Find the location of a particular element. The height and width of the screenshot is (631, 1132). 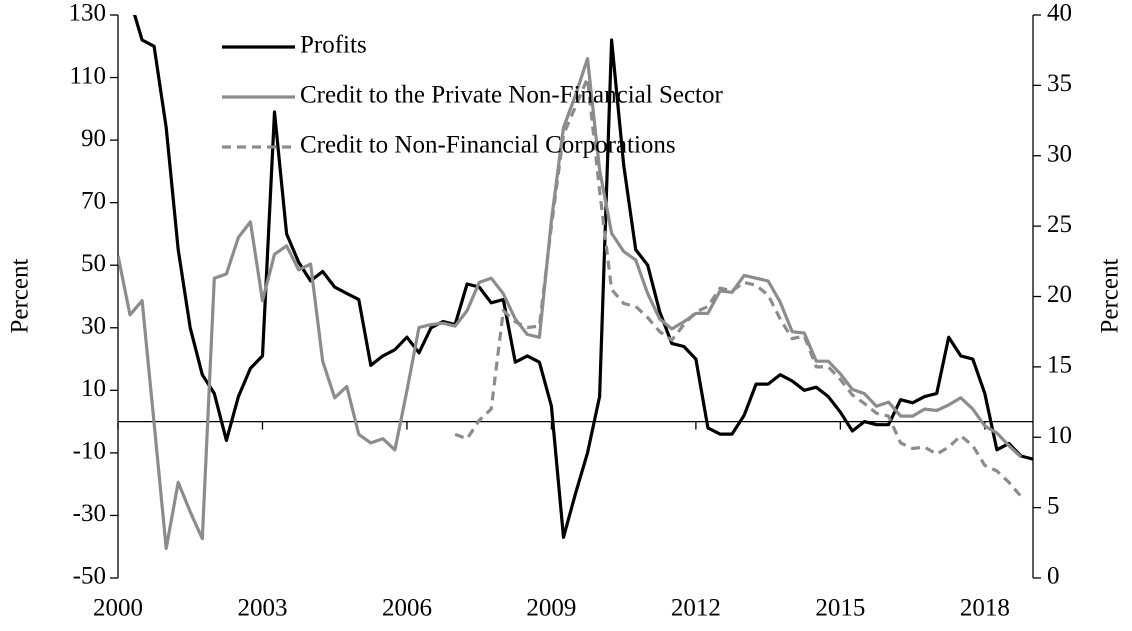

y-tick-label: -10 is located at coordinates (89, 451).